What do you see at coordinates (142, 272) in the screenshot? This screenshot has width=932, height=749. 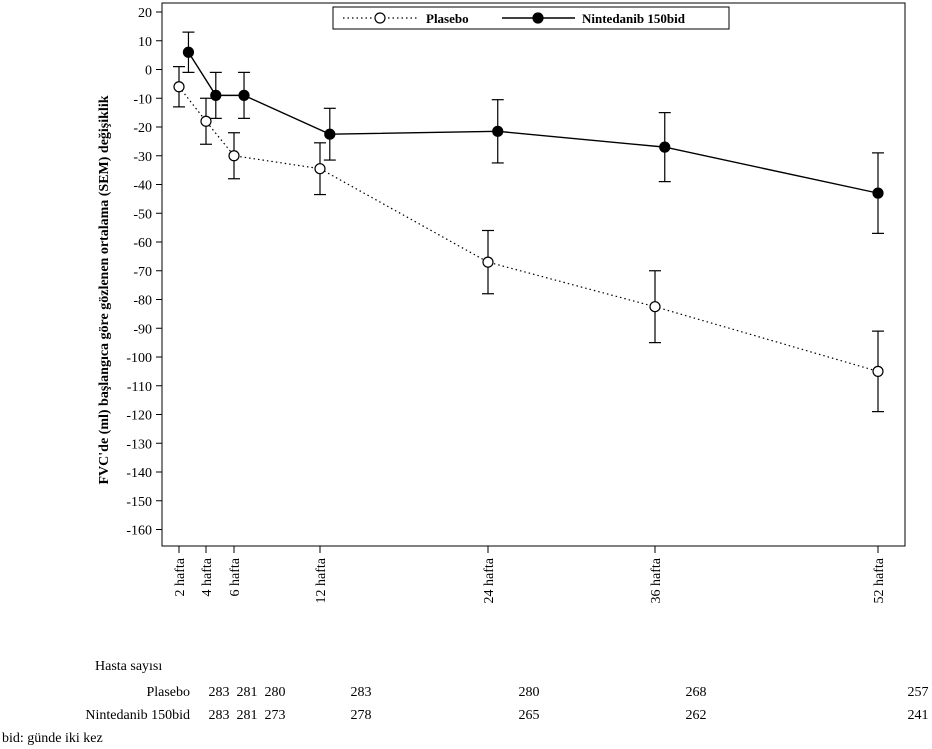 I see `y-tick-label: -70` at bounding box center [142, 272].